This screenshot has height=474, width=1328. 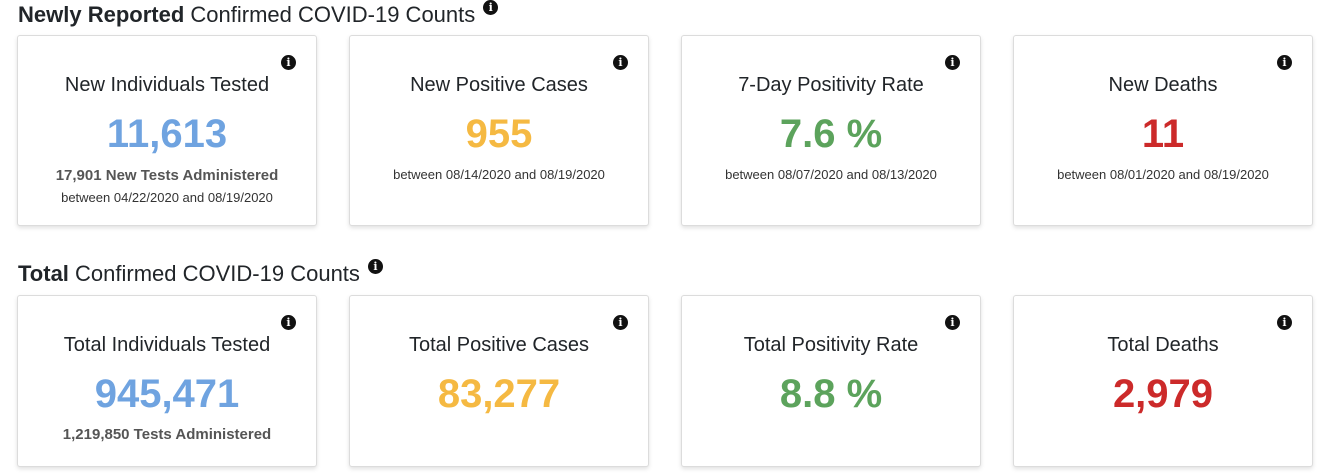 What do you see at coordinates (43, 273) in the screenshot?
I see `total-section-heading-bold: Total` at bounding box center [43, 273].